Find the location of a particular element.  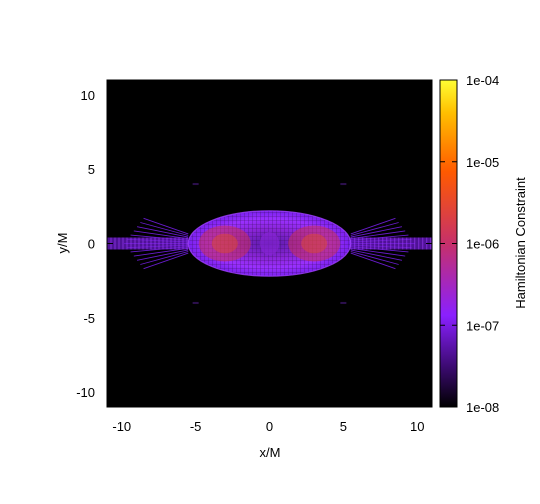

colorbar-ticks: 1e-08 1e-07 1e-06 1e-05 1e-04 is located at coordinates (469, 244).